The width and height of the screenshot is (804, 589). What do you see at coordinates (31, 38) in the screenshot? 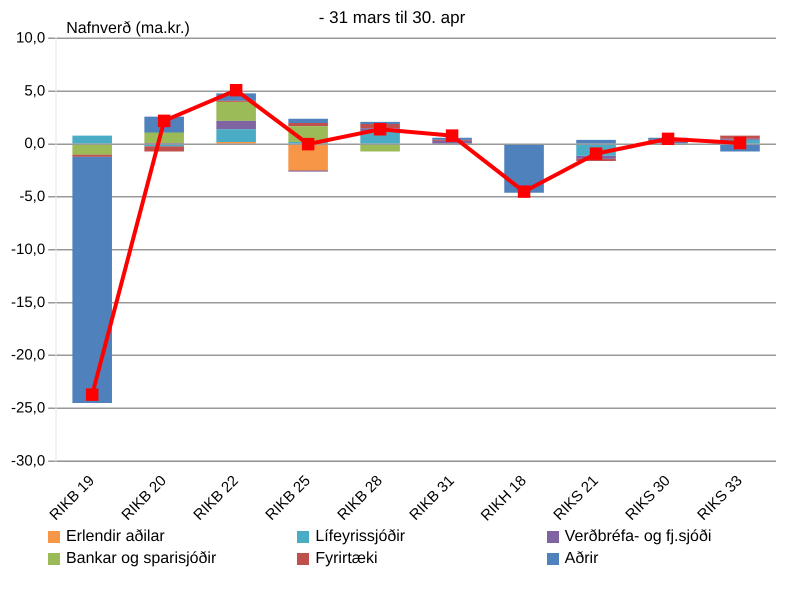
I see `y-tick-label: 10,0` at bounding box center [31, 38].